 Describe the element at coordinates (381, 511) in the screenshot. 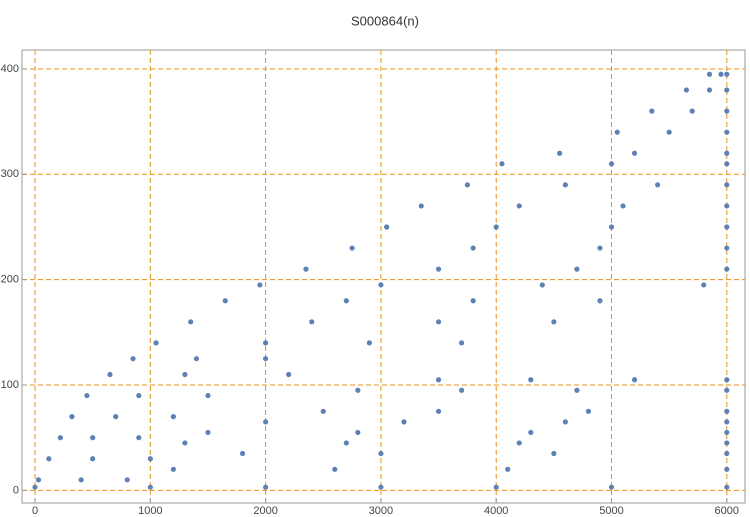

I see `x-tick-label: 3000` at that location.